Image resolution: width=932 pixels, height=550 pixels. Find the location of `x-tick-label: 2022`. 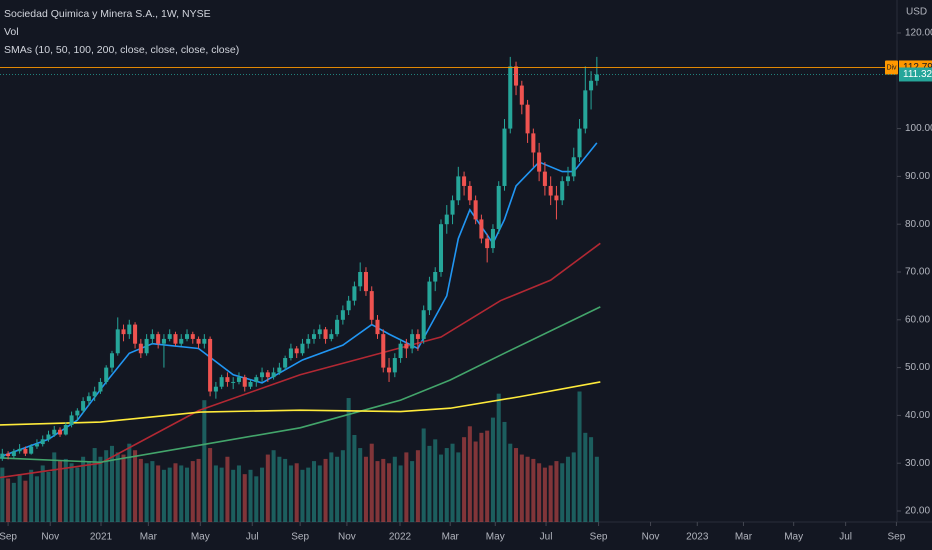

x-tick-label: 2022 is located at coordinates (400, 537).